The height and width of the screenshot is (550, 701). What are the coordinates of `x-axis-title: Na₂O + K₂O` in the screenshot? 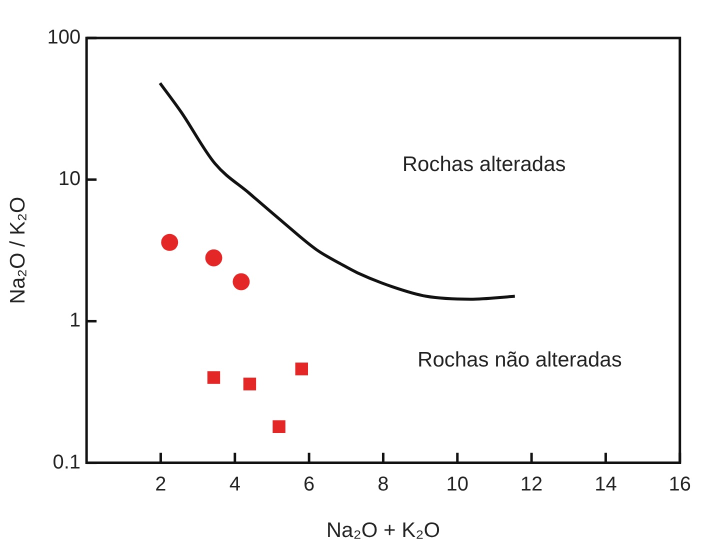 It's located at (383, 530).